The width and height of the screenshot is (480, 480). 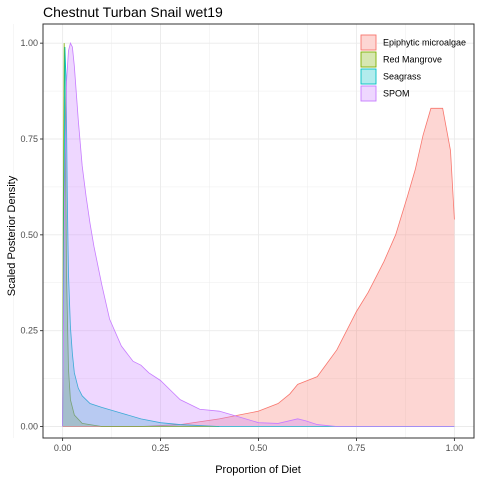 I want to click on x-tick-label: 1.00, so click(x=455, y=448).